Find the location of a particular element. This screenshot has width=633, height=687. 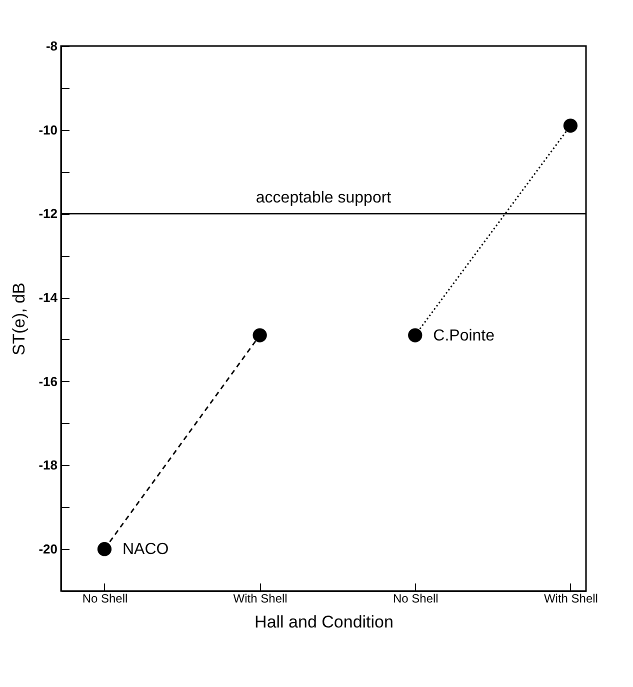

ref-line-label: acceptable support is located at coordinates (324, 198).